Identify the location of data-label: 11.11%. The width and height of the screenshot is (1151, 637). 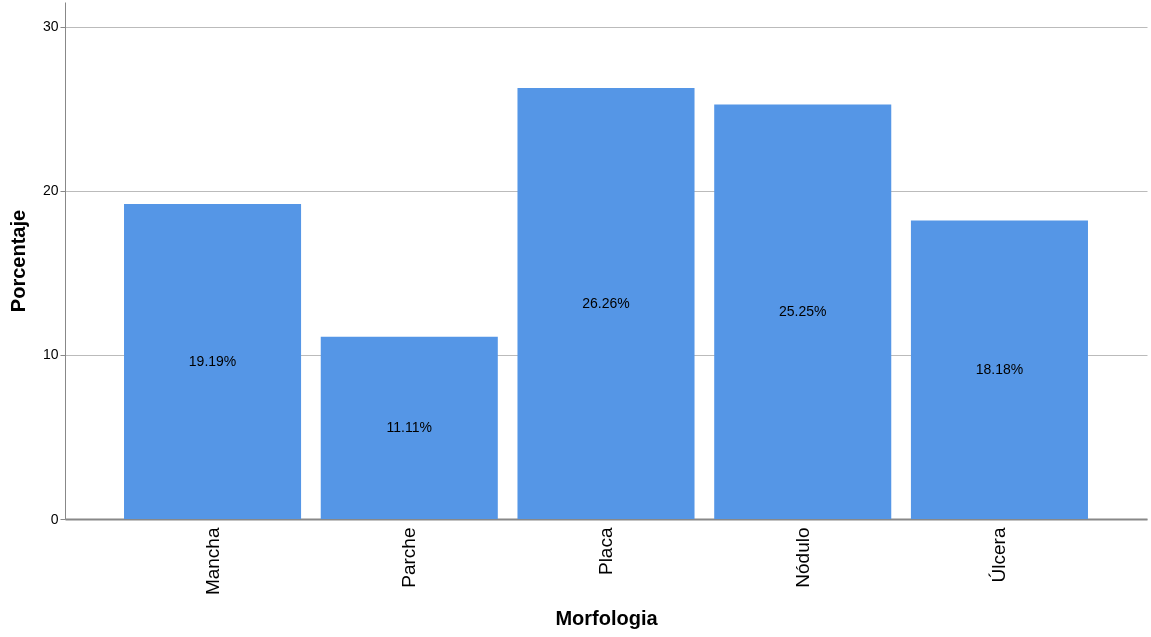
(409, 426).